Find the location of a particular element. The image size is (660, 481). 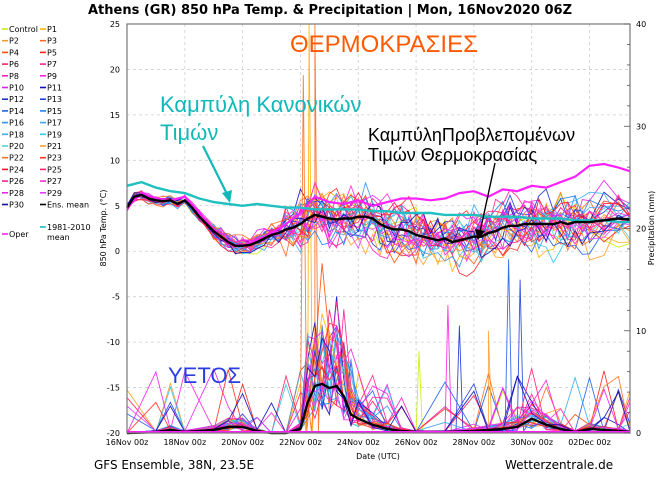

arrow-to-climatology is located at coordinates (217, 174).